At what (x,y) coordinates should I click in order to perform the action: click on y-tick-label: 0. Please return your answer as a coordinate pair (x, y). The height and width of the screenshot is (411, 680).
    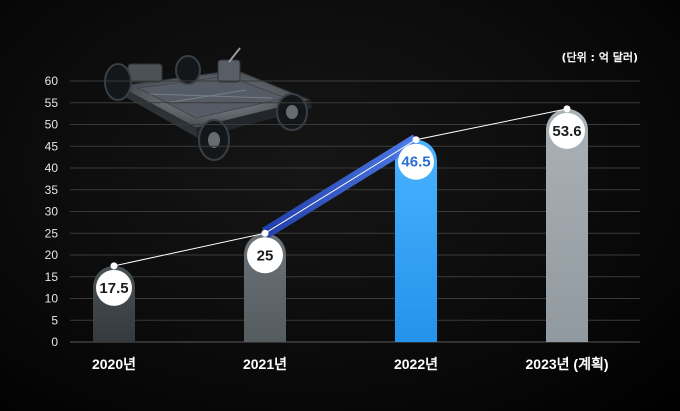
    Looking at the image, I should click on (54, 342).